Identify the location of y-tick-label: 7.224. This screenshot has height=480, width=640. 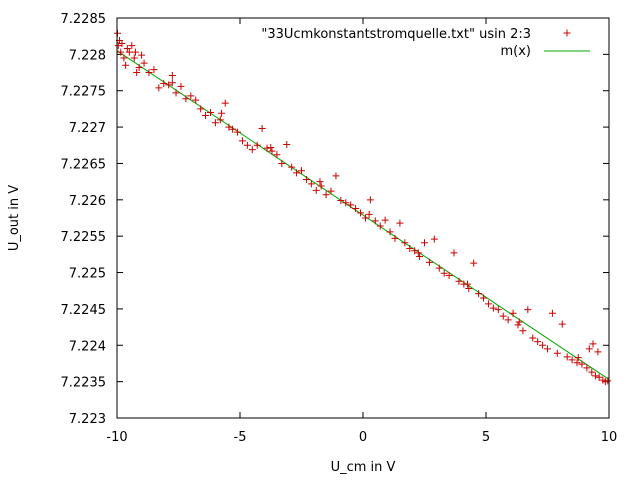
(87, 346).